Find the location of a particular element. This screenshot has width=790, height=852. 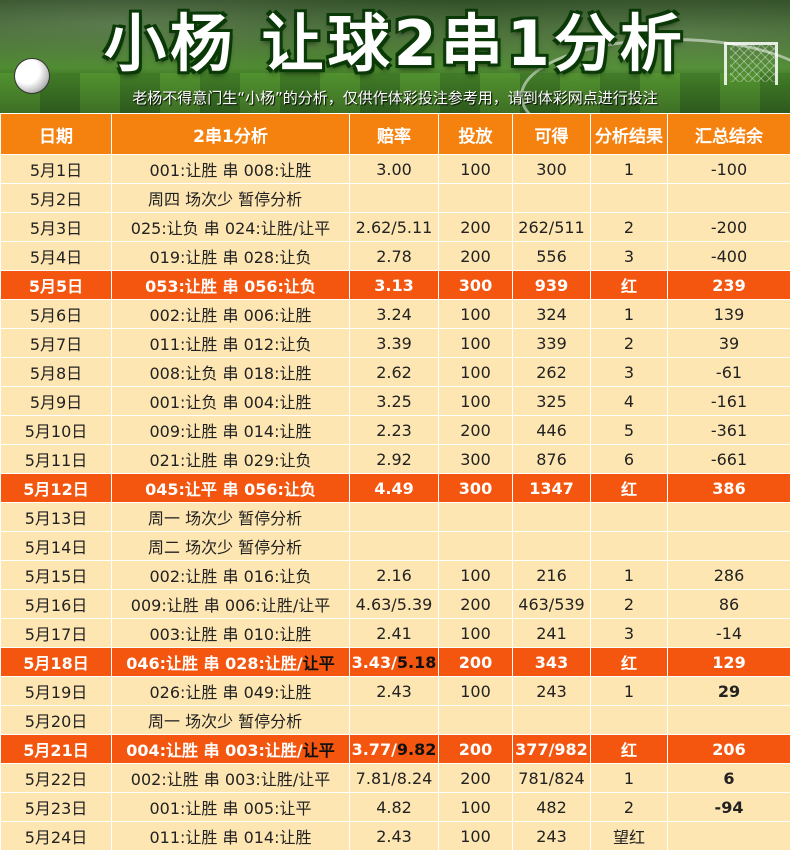

table-row: 5月1日 001:让胜 串 008:让胜 3.00 100 300 1 -100 is located at coordinates (395, 169).